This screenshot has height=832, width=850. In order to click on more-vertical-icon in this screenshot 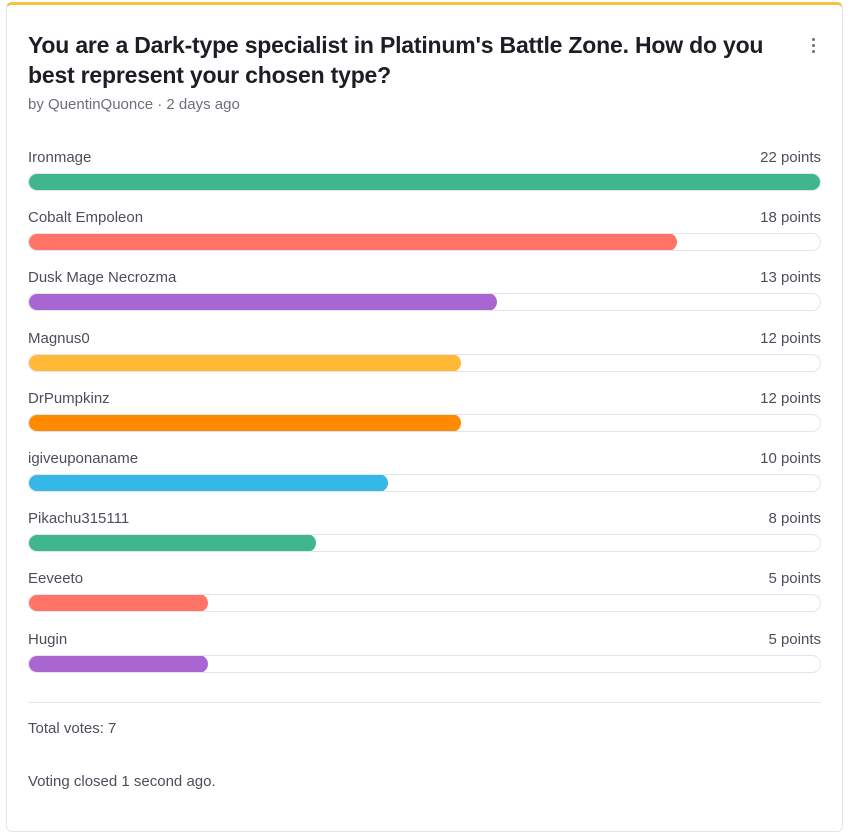, I will do `click(813, 45)`.